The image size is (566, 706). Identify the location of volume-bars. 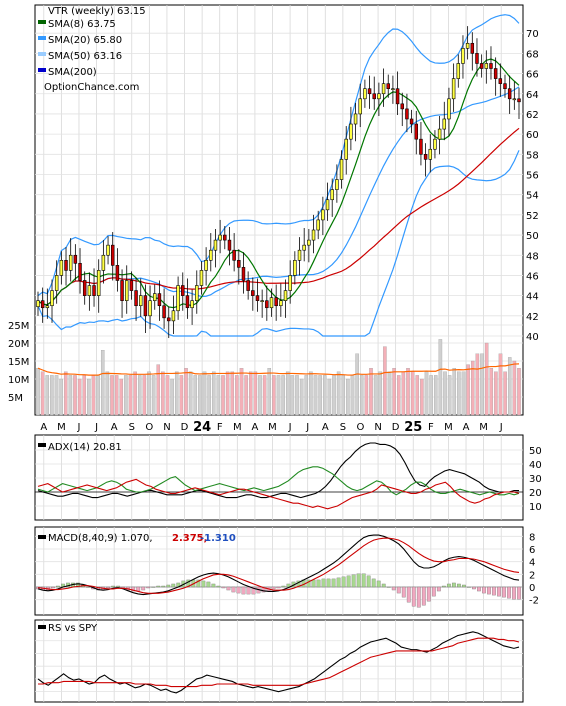
(278, 377).